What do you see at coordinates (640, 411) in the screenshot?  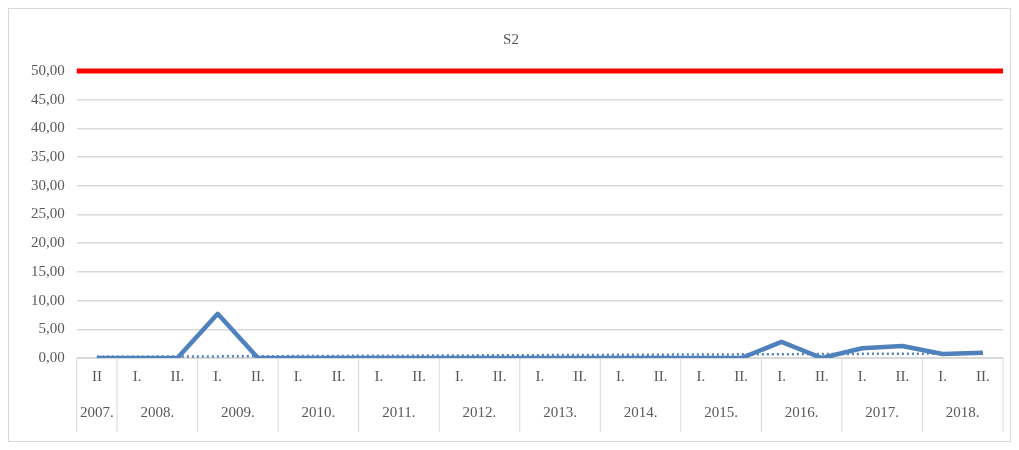 I see `text: 2014.` at bounding box center [640, 411].